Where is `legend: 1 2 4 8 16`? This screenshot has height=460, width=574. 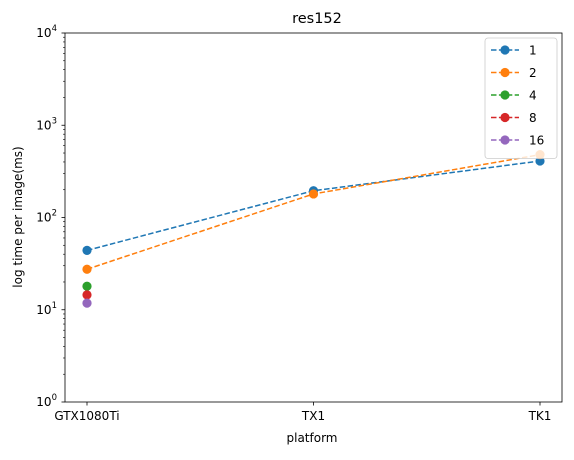
legend: 1 2 4 8 16 is located at coordinates (521, 98).